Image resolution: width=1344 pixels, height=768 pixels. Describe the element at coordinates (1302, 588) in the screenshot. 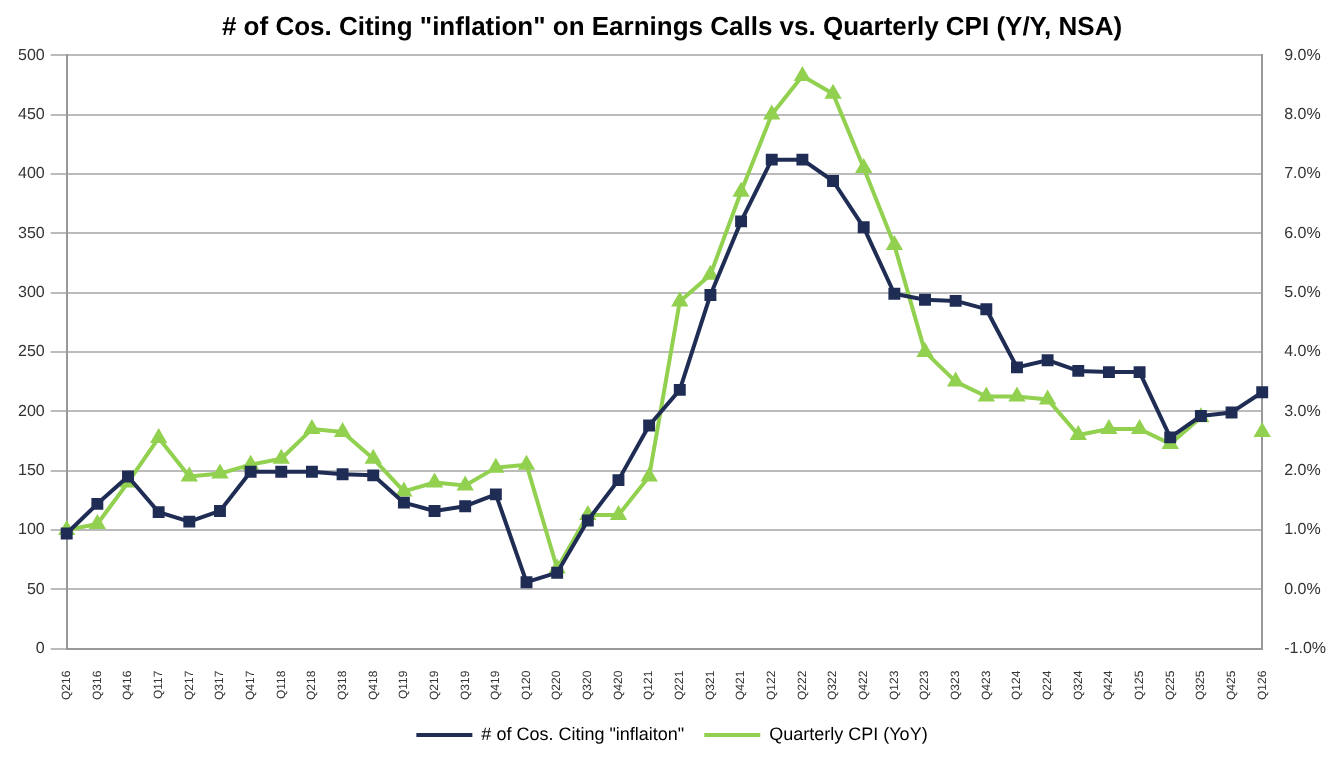

I see `y2-tick-label: 0.0%` at that location.